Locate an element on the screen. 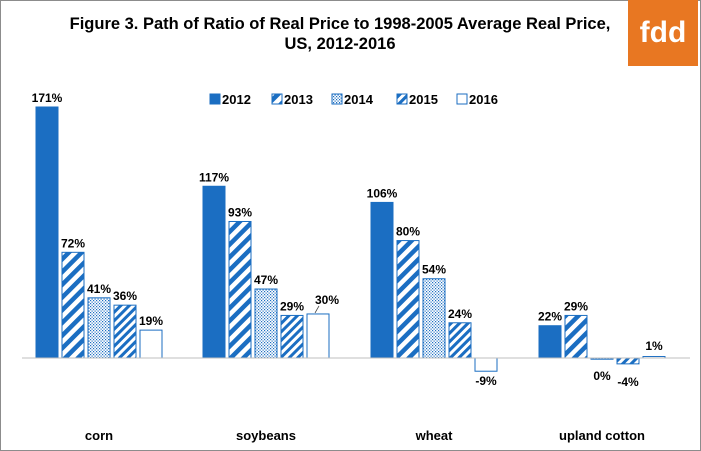  data-label-upland-cotton-2012: 22% is located at coordinates (550, 317).